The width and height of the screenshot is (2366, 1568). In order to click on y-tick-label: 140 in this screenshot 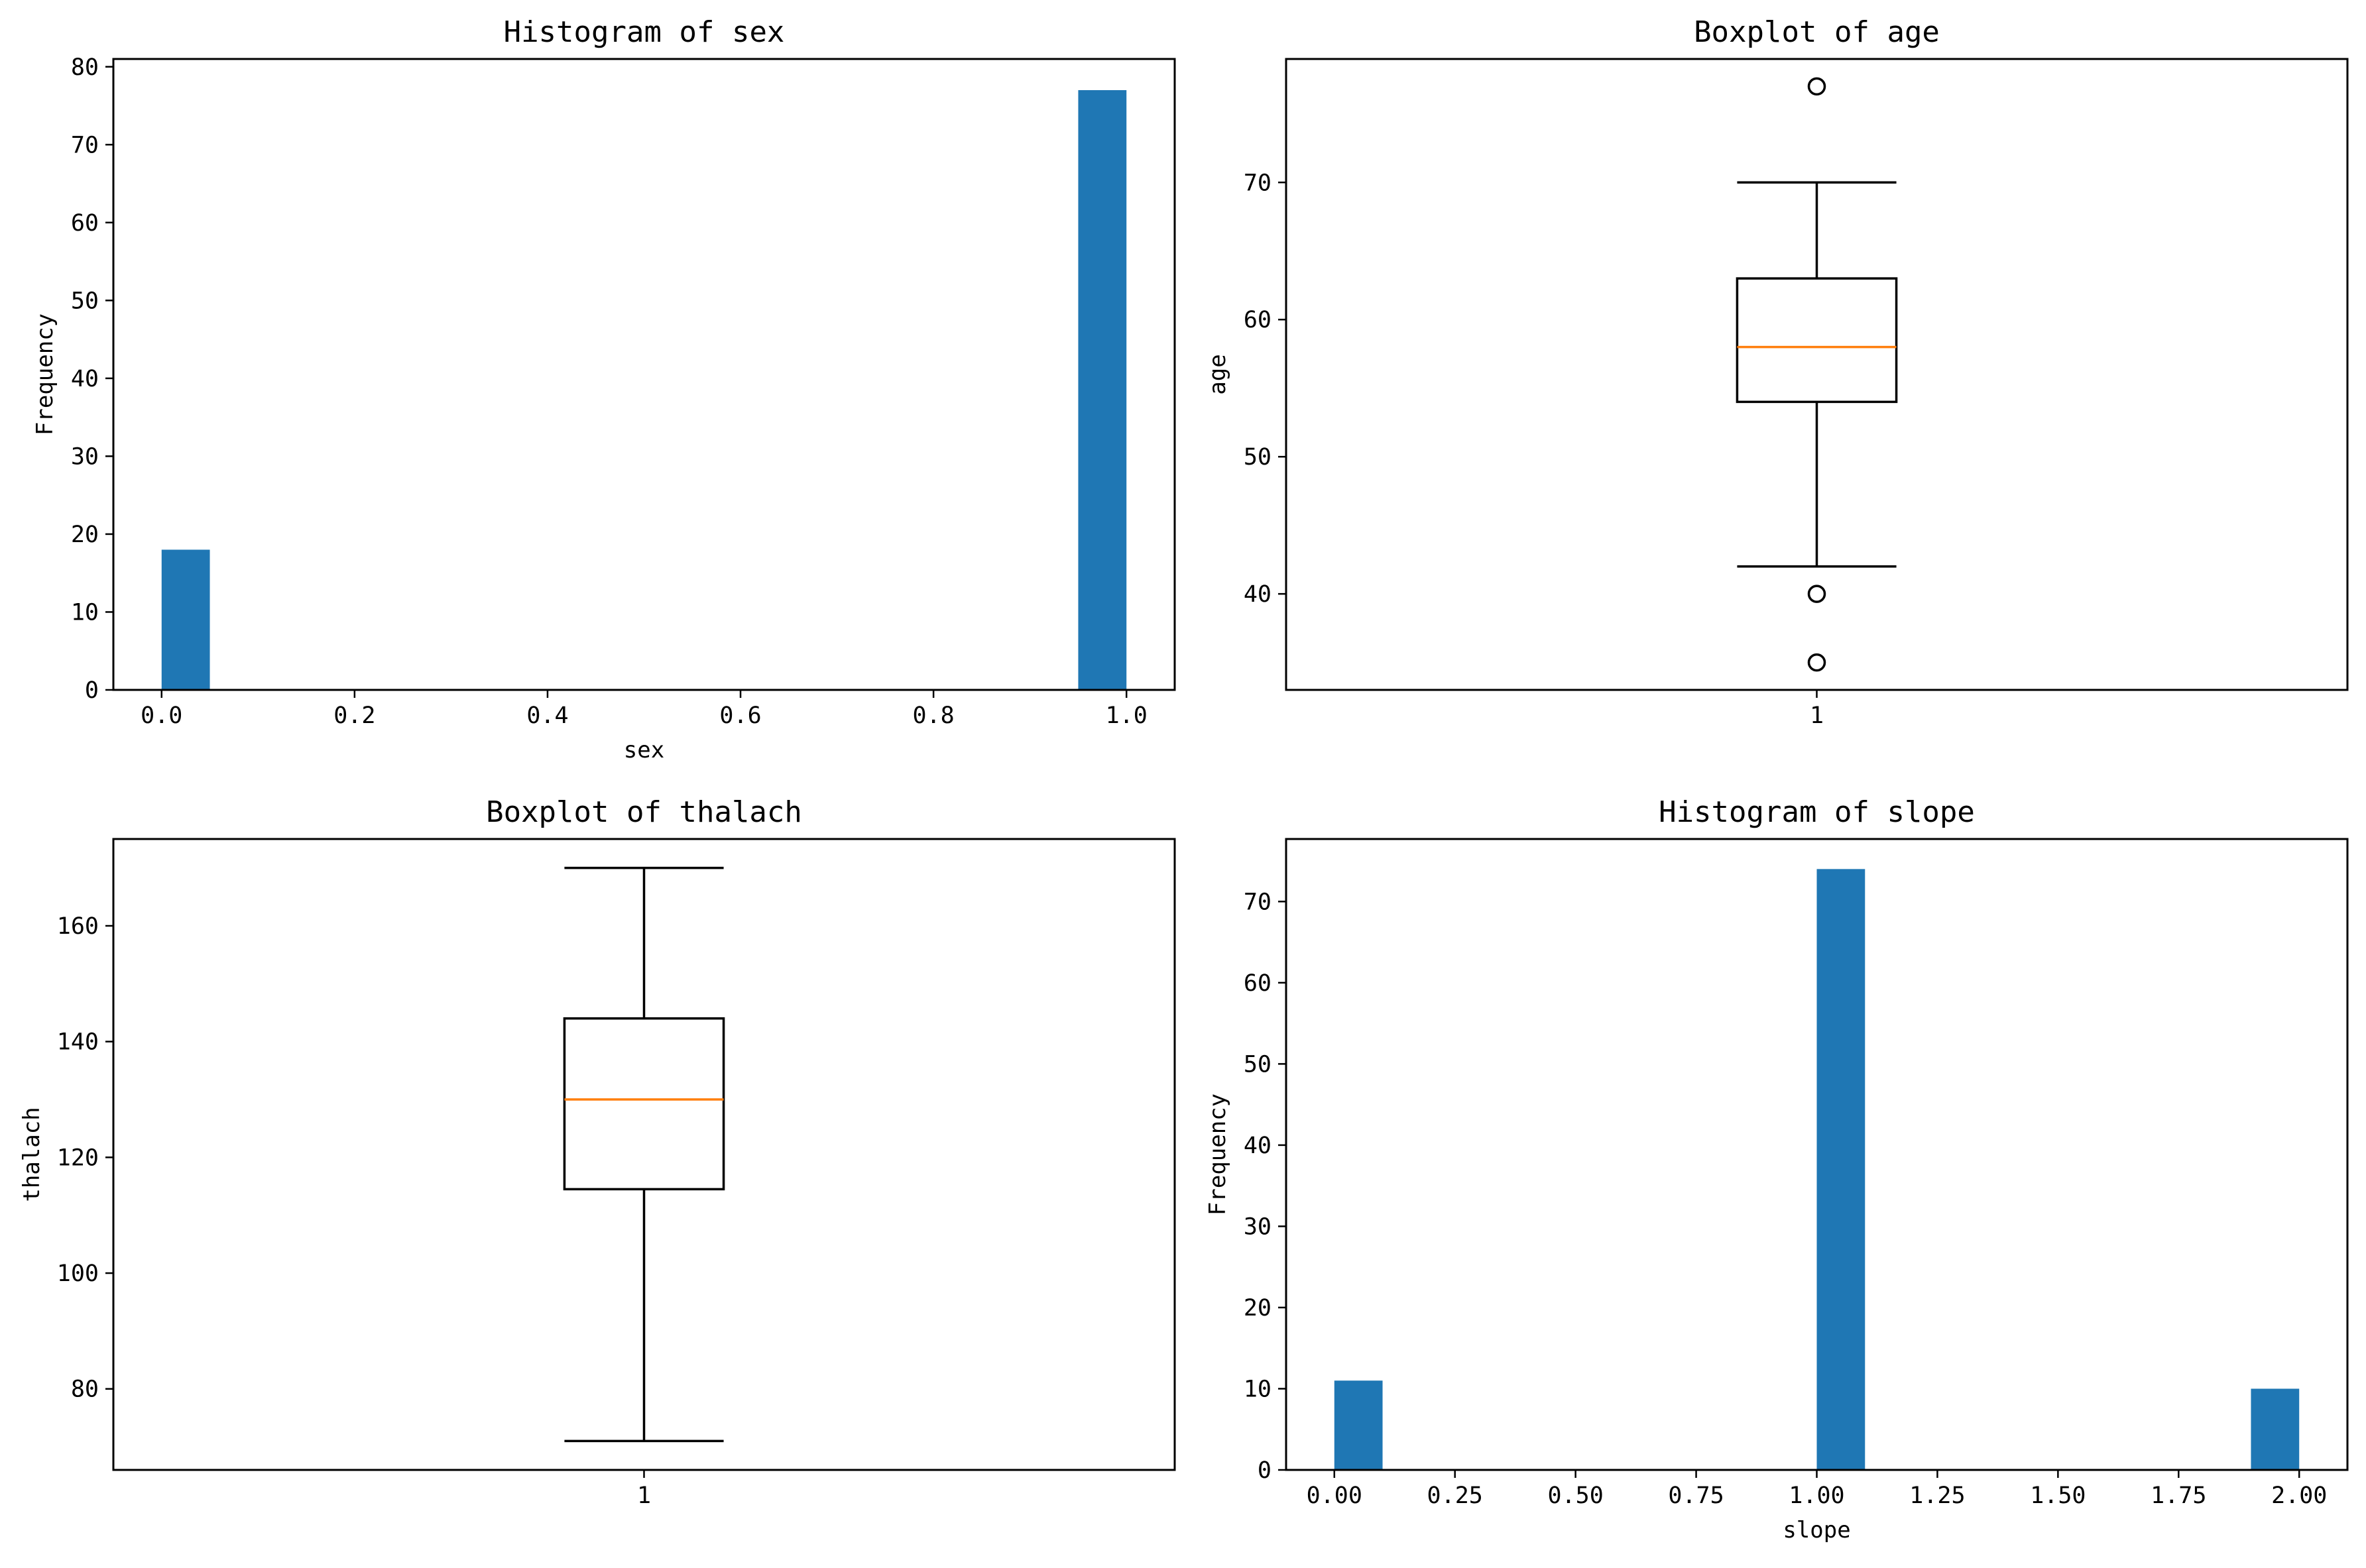, I will do `click(78, 1043)`.